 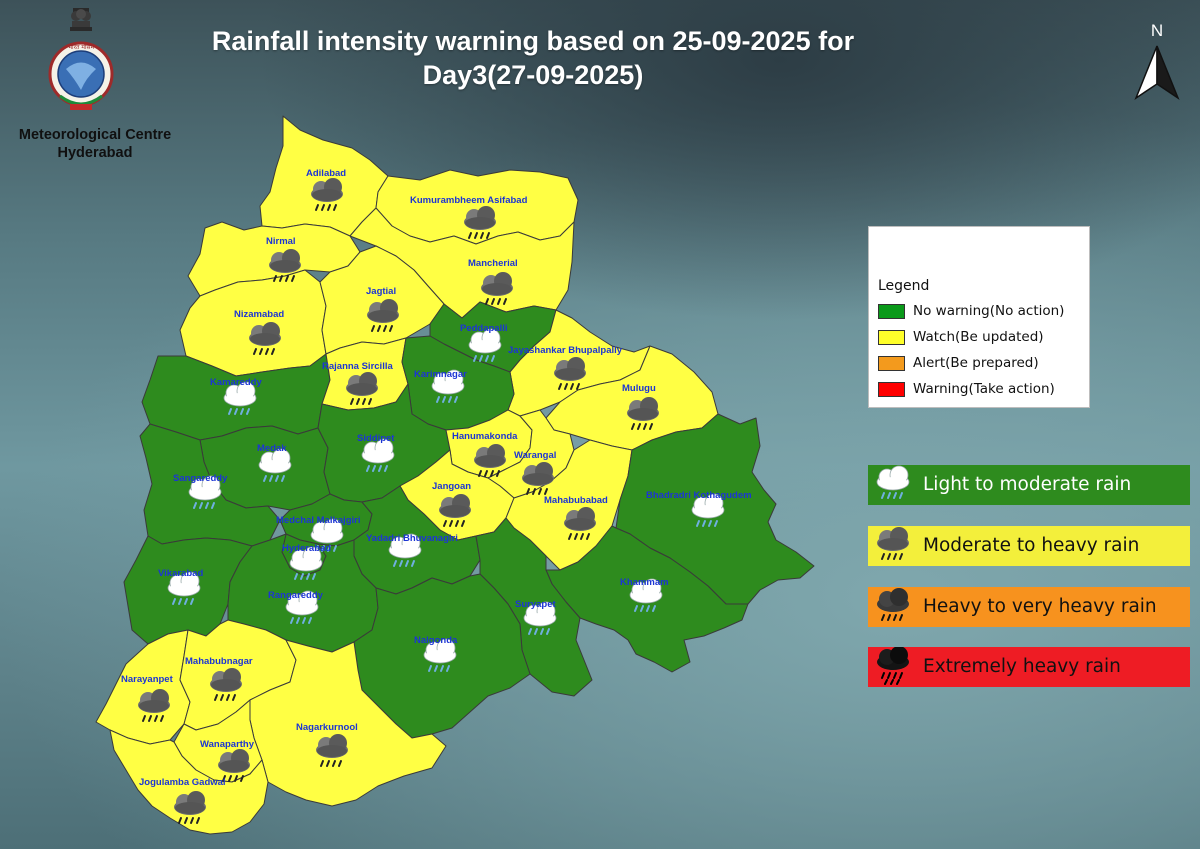 What do you see at coordinates (535, 455) in the screenshot?
I see `district-label-warangal: Warangal` at bounding box center [535, 455].